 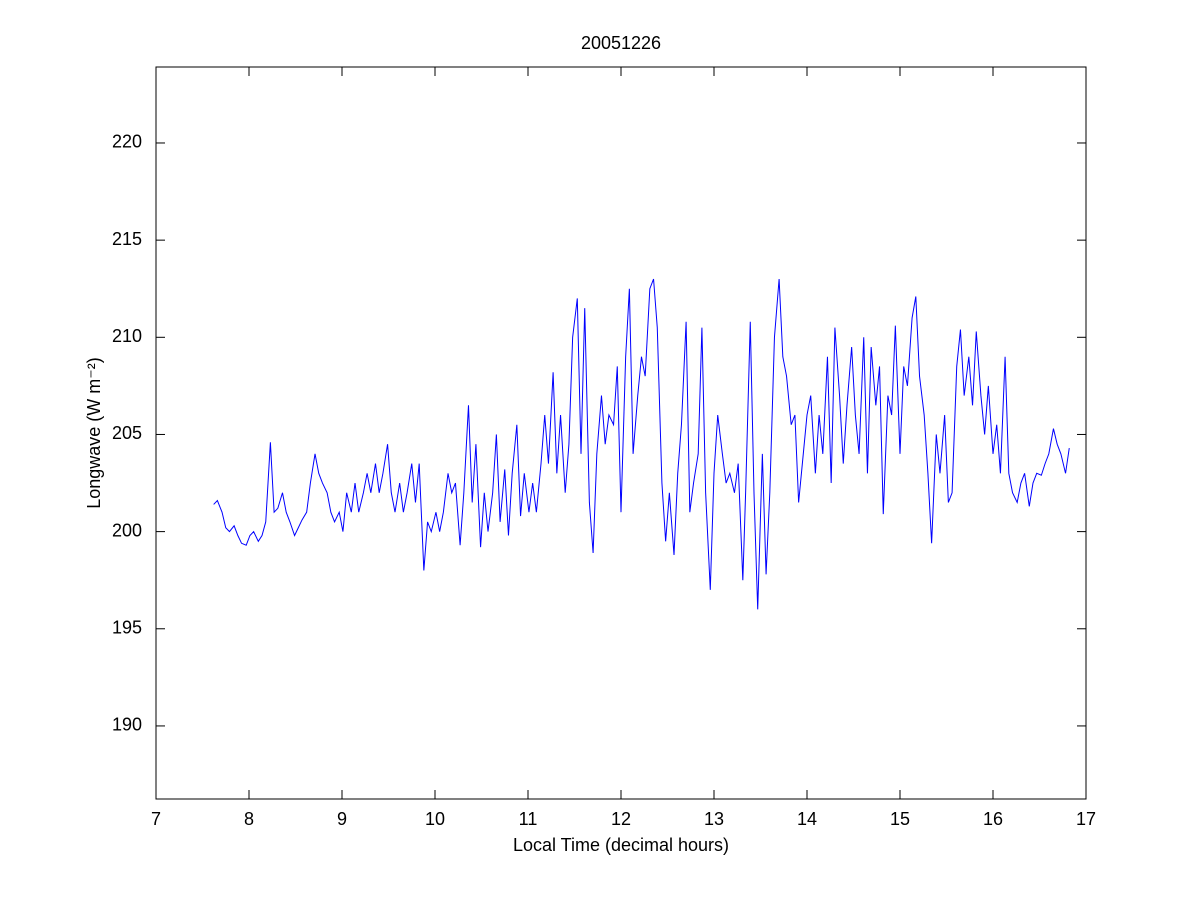 What do you see at coordinates (249, 819) in the screenshot?
I see `x-tick-label: 8` at bounding box center [249, 819].